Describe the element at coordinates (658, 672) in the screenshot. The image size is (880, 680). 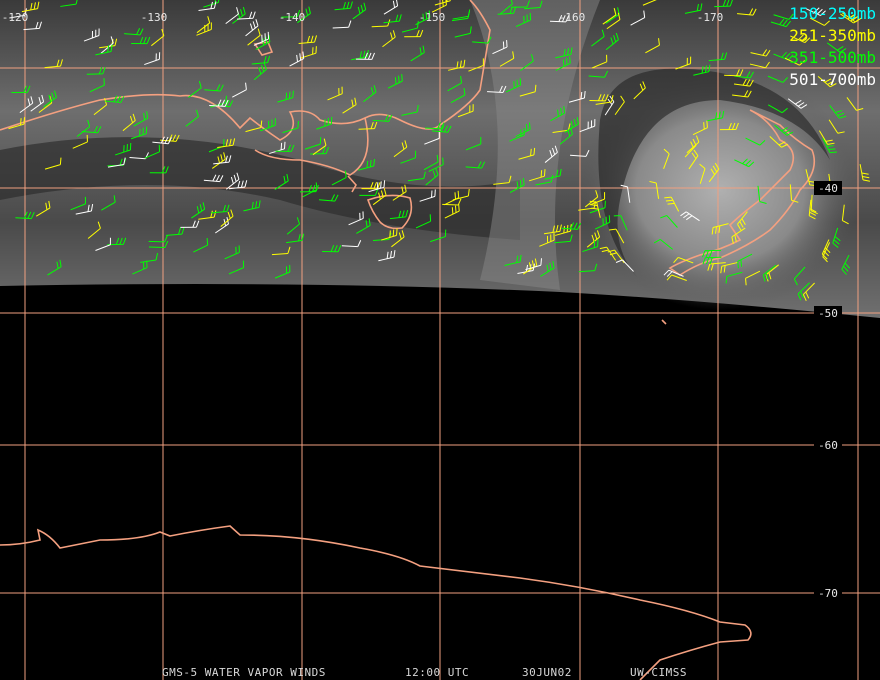
I see `footer-text: UW-CIMSS` at that location.